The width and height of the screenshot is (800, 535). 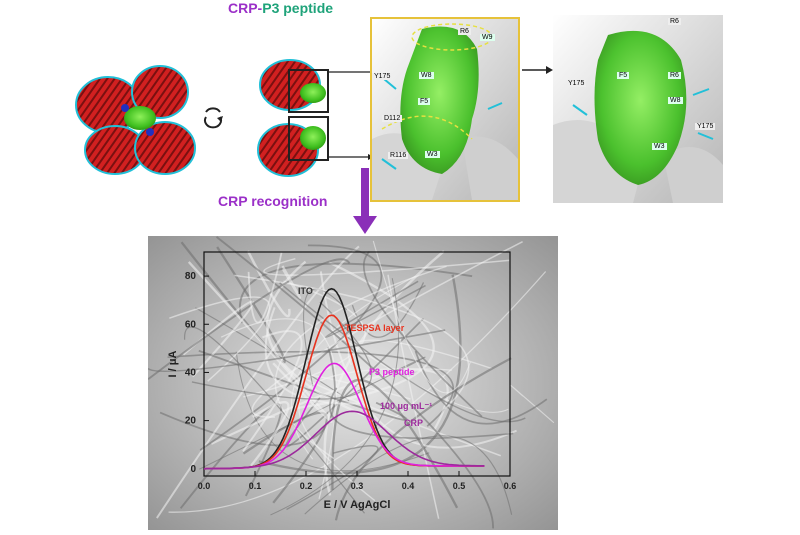 I want to click on curve-annotation: CRP, so click(x=413, y=423).